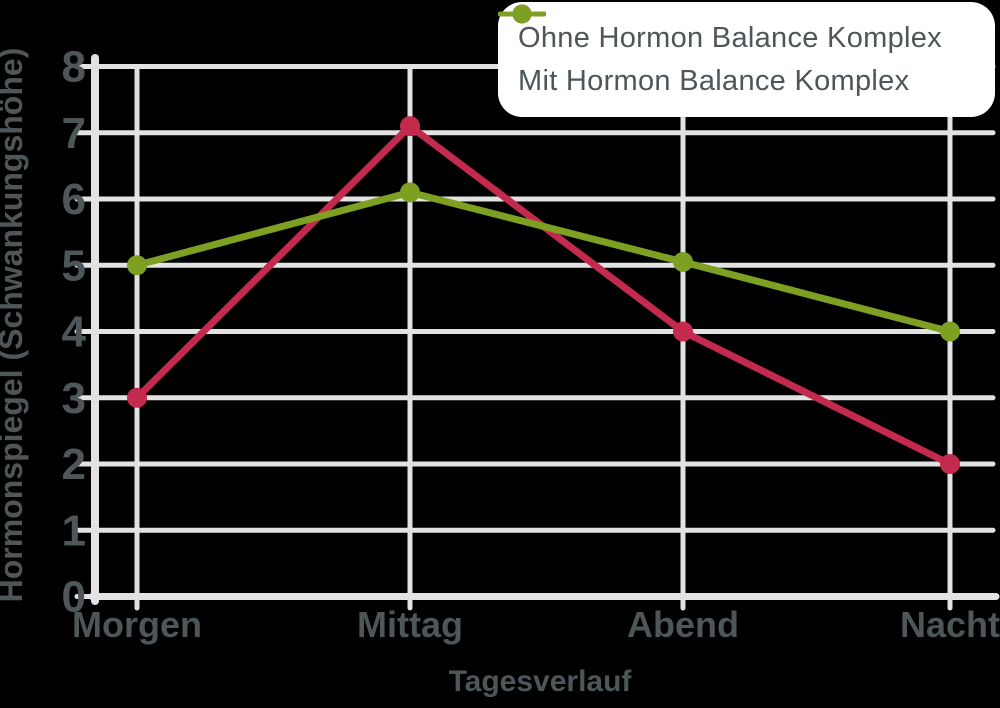  I want to click on y-tick-label: 8, so click(74, 67).